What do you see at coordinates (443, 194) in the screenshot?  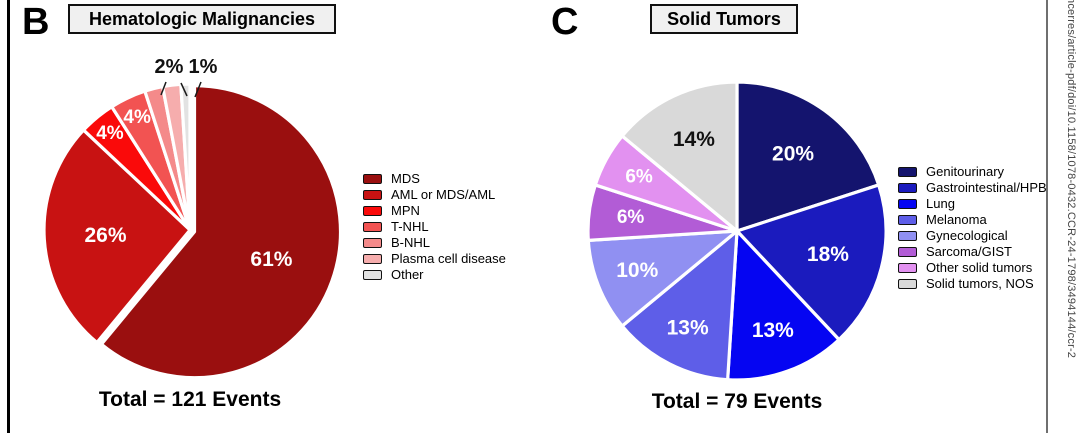 I see `legend-label: AML or MDS/AML` at bounding box center [443, 194].